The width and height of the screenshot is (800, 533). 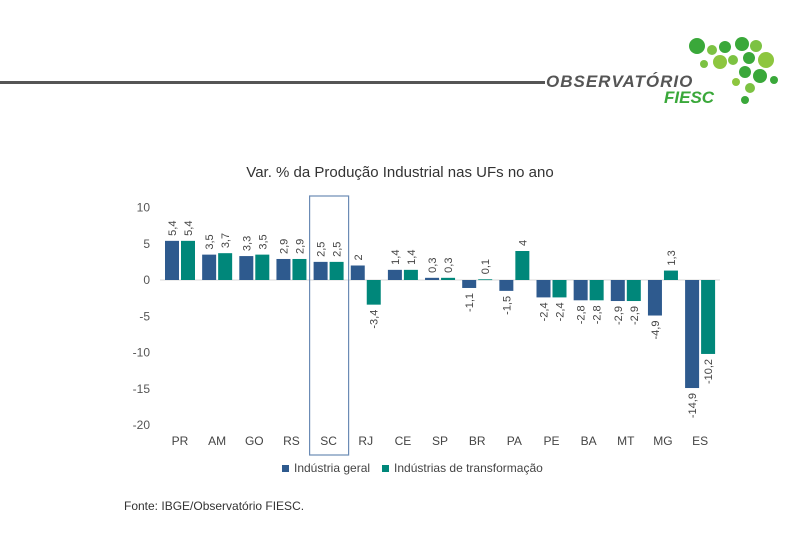 What do you see at coordinates (626, 441) in the screenshot?
I see `x-tick-label: MT` at bounding box center [626, 441].